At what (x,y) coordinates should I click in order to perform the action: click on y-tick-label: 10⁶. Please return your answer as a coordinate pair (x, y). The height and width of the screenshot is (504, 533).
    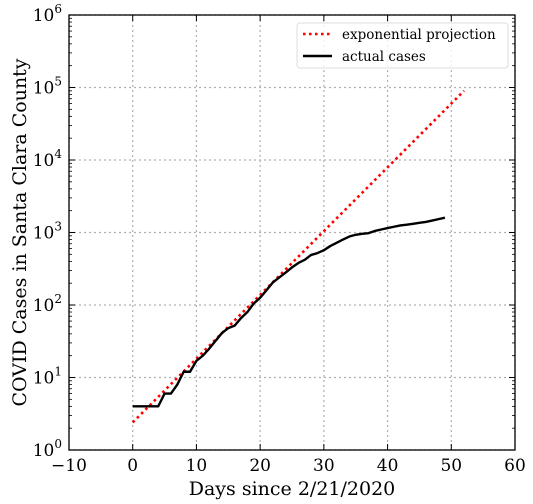
    Looking at the image, I should click on (47, 14).